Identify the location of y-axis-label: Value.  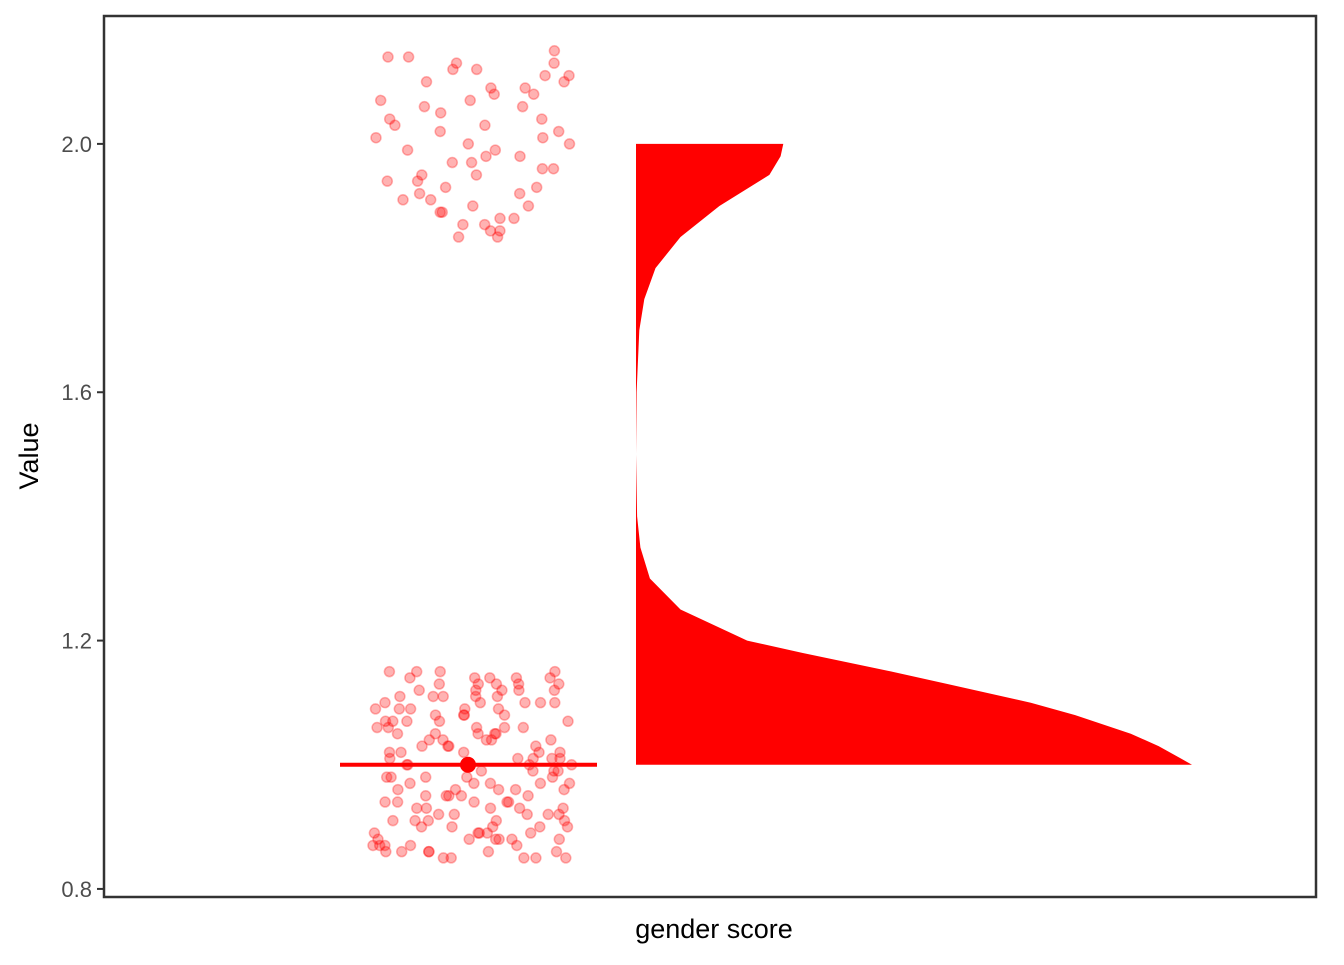
(29, 455).